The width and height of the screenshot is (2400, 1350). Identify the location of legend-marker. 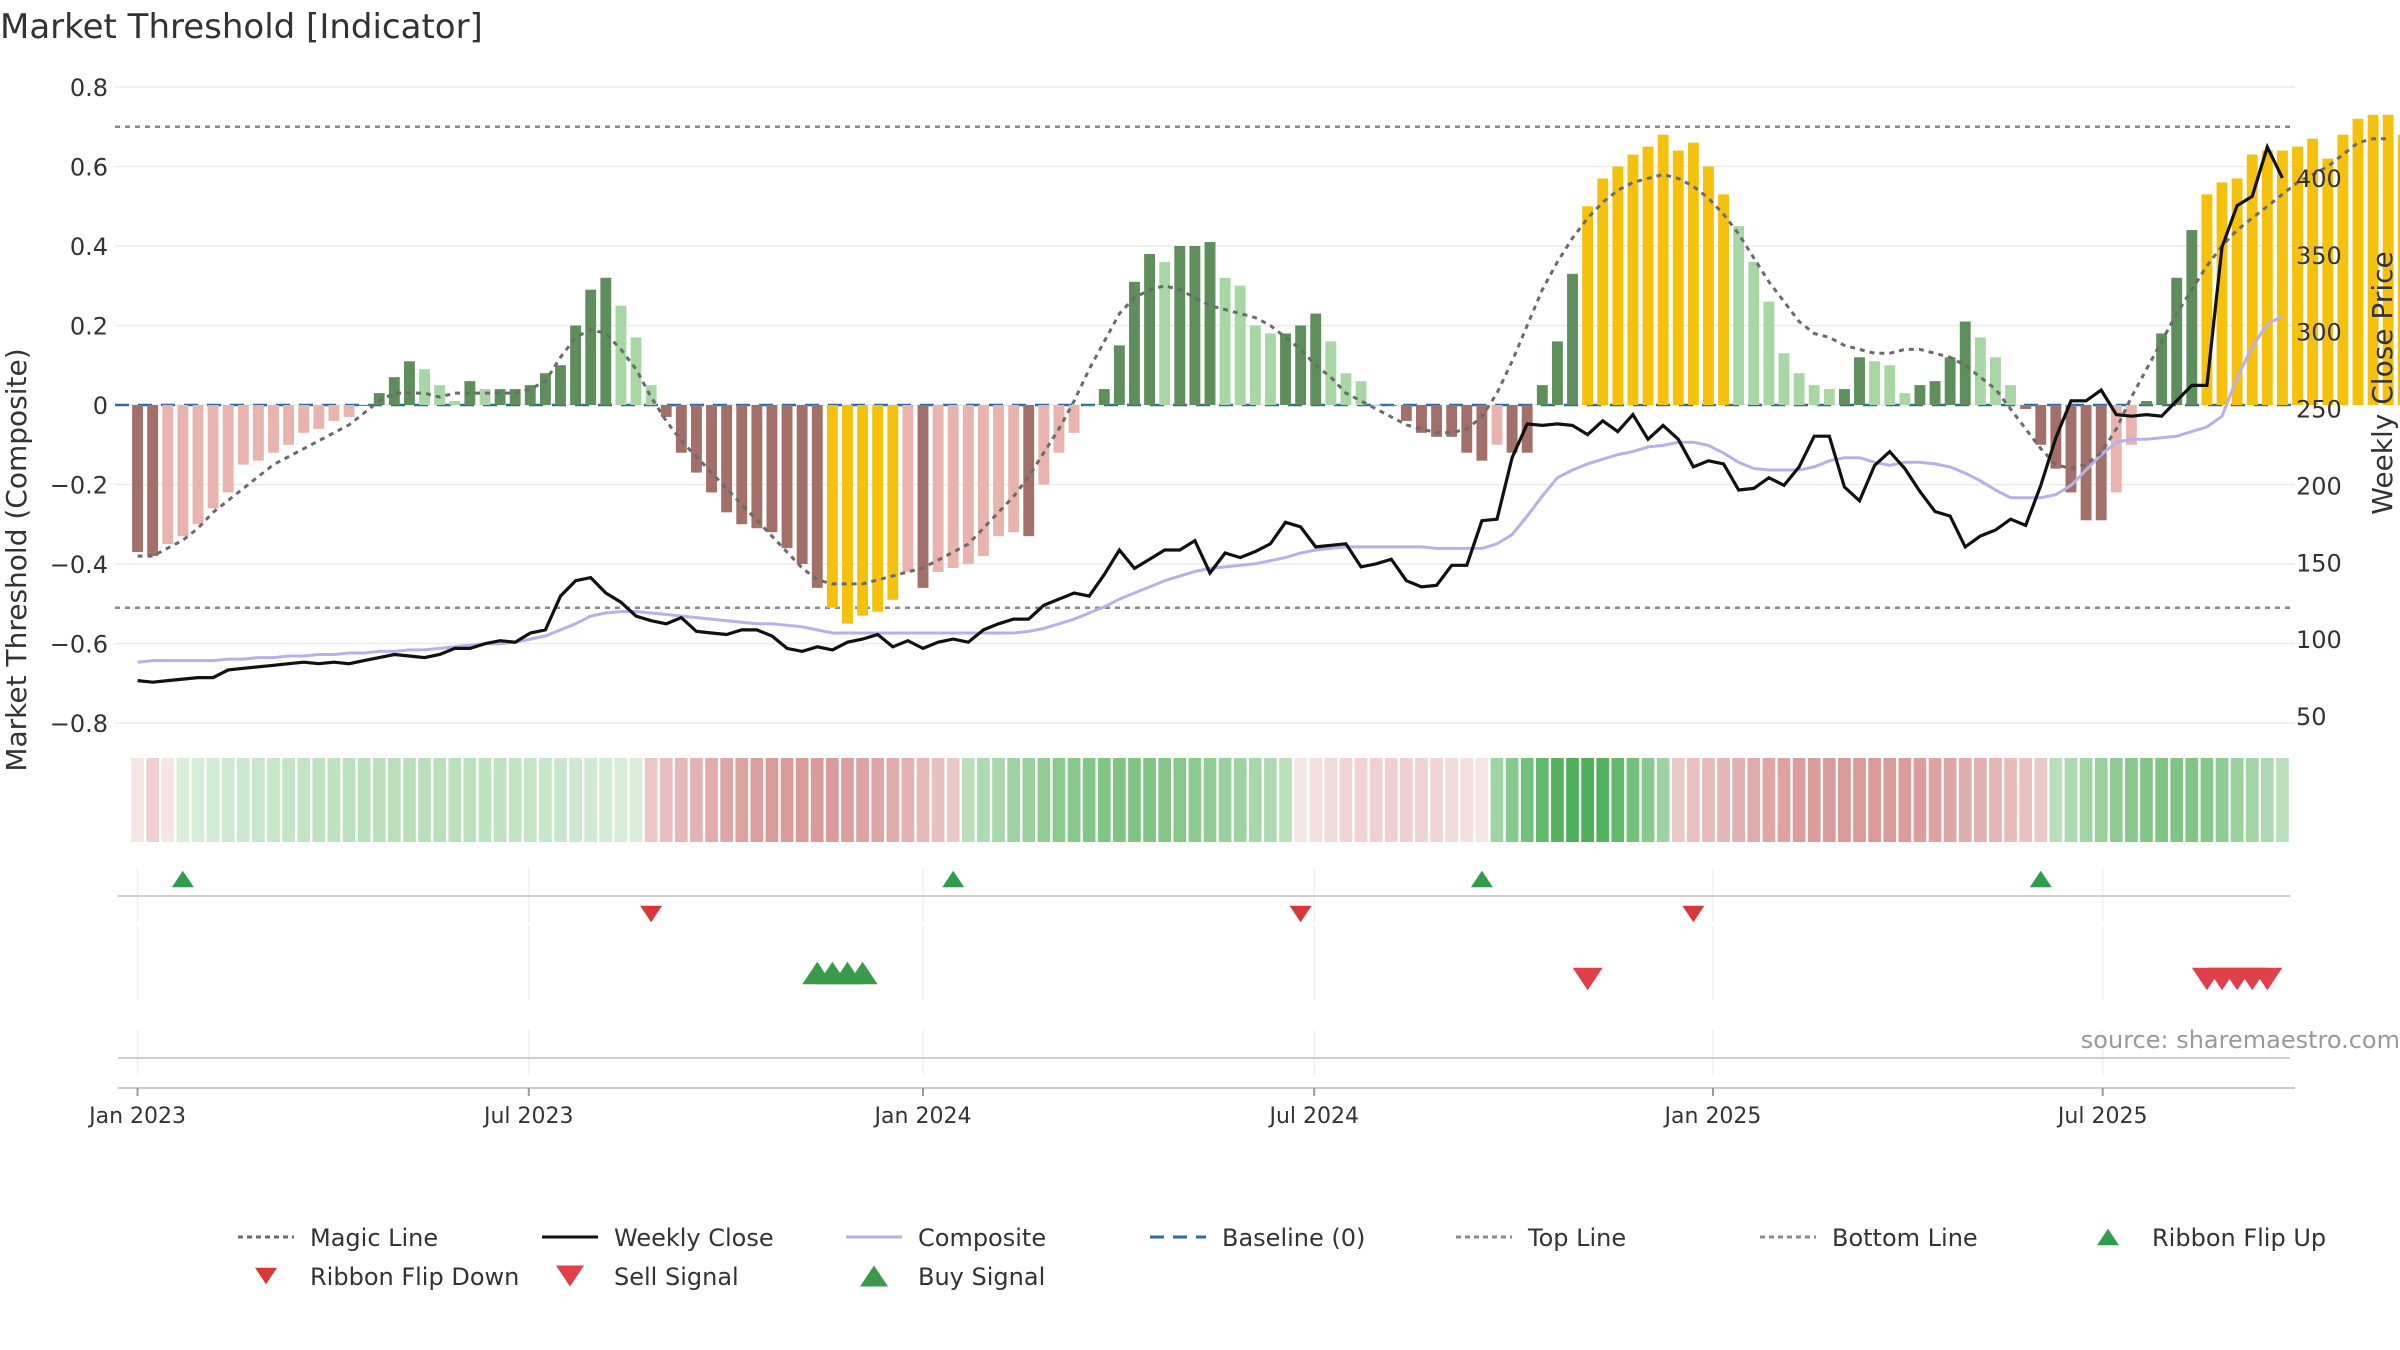
(874, 1276).